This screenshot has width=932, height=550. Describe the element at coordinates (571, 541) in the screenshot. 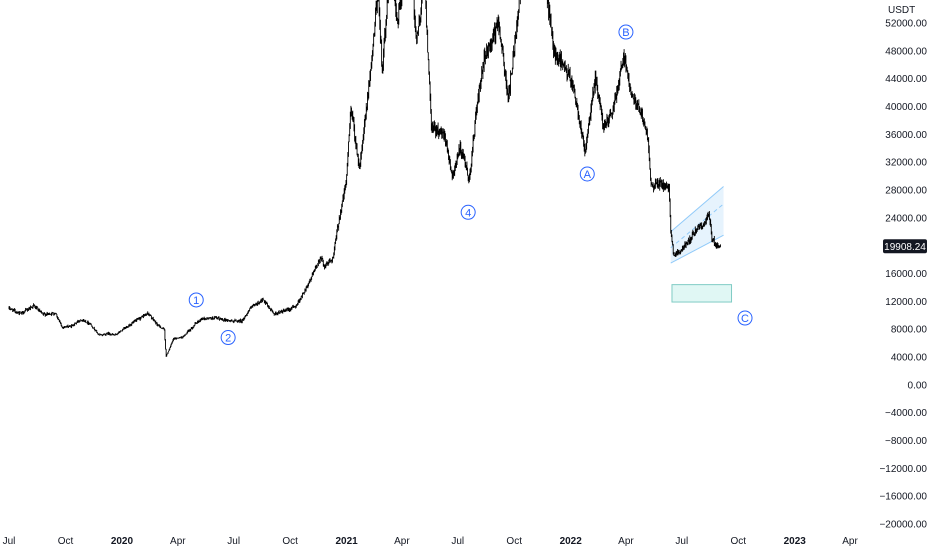

I see `time-tick-label: 2022` at that location.